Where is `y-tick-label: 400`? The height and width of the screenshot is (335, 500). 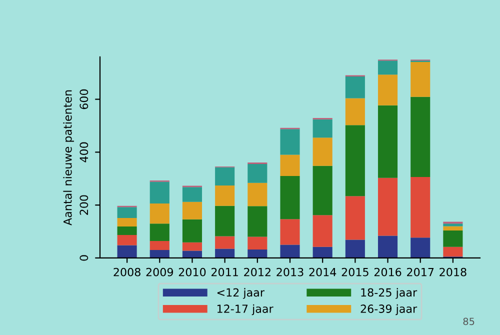 y-tick-label: 400 is located at coordinates (84, 152).